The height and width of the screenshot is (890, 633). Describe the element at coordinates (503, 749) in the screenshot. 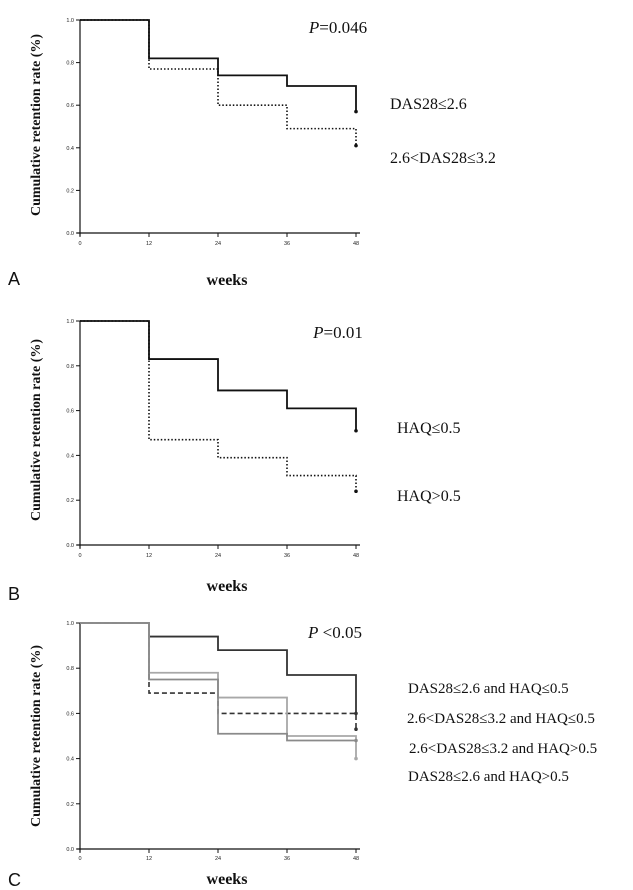

I see `legend-label: 2.6<DAS28≤3.2 and HAQ>0.5` at that location.